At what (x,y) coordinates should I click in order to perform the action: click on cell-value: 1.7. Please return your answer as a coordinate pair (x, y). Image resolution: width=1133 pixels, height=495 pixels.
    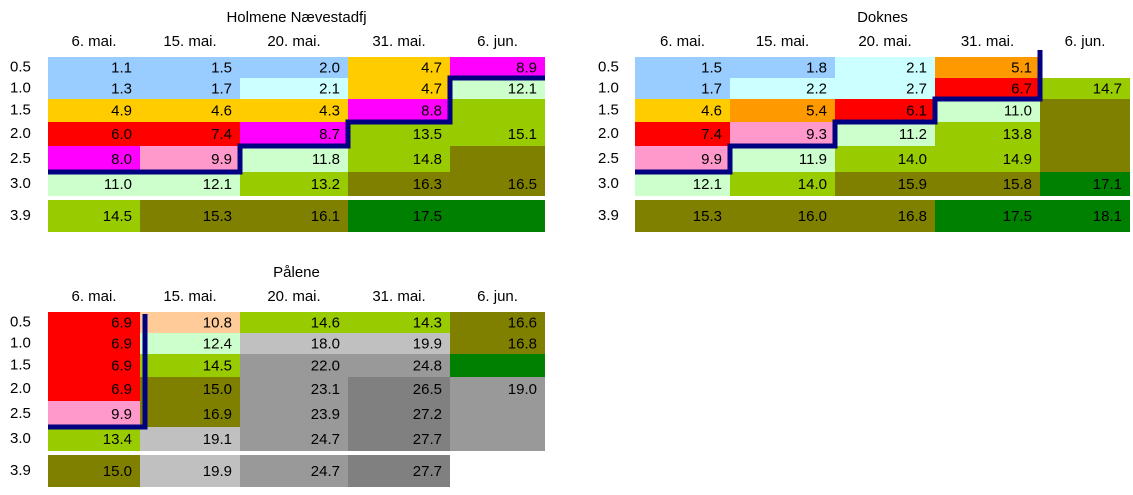
    Looking at the image, I should click on (221, 88).